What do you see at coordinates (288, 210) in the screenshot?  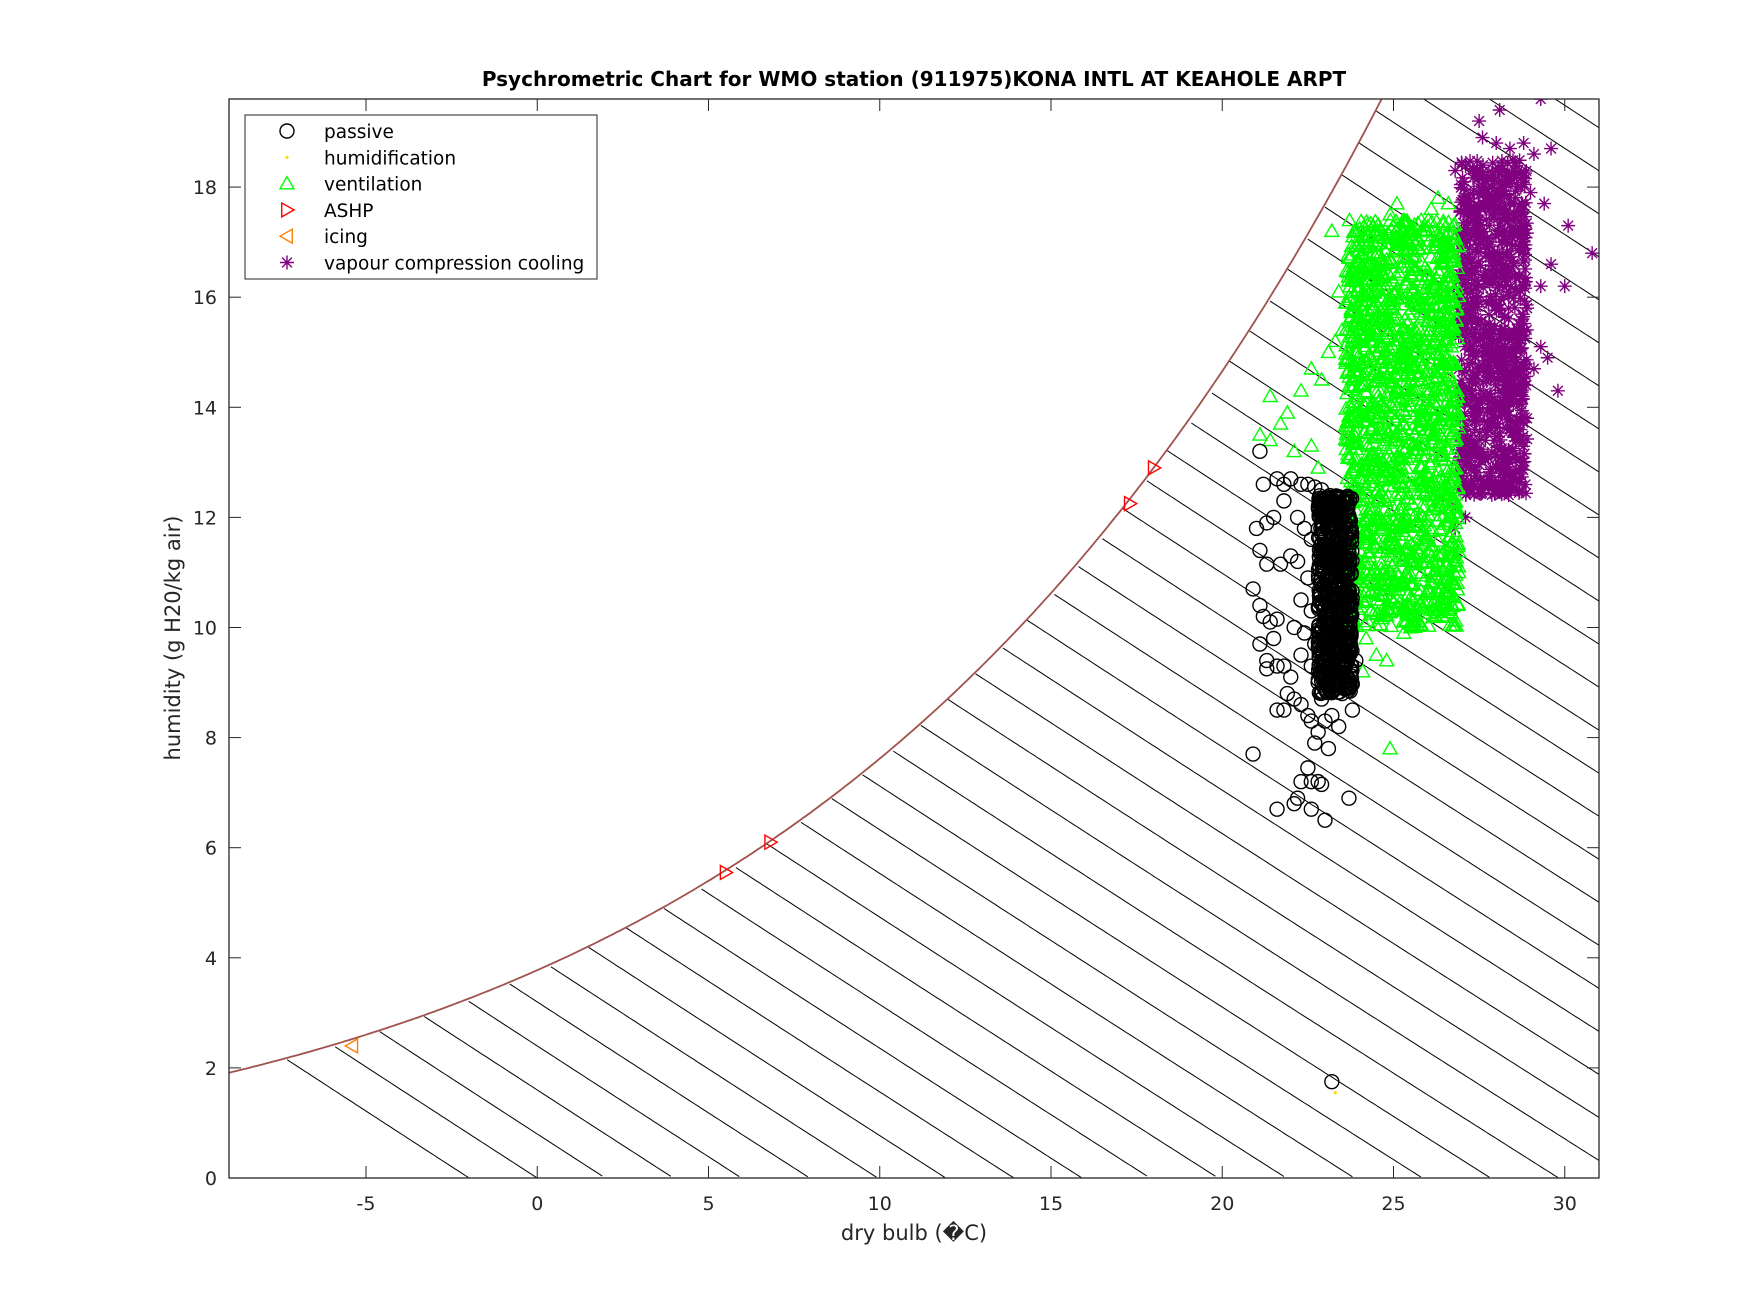 I see `legend-marker` at bounding box center [288, 210].